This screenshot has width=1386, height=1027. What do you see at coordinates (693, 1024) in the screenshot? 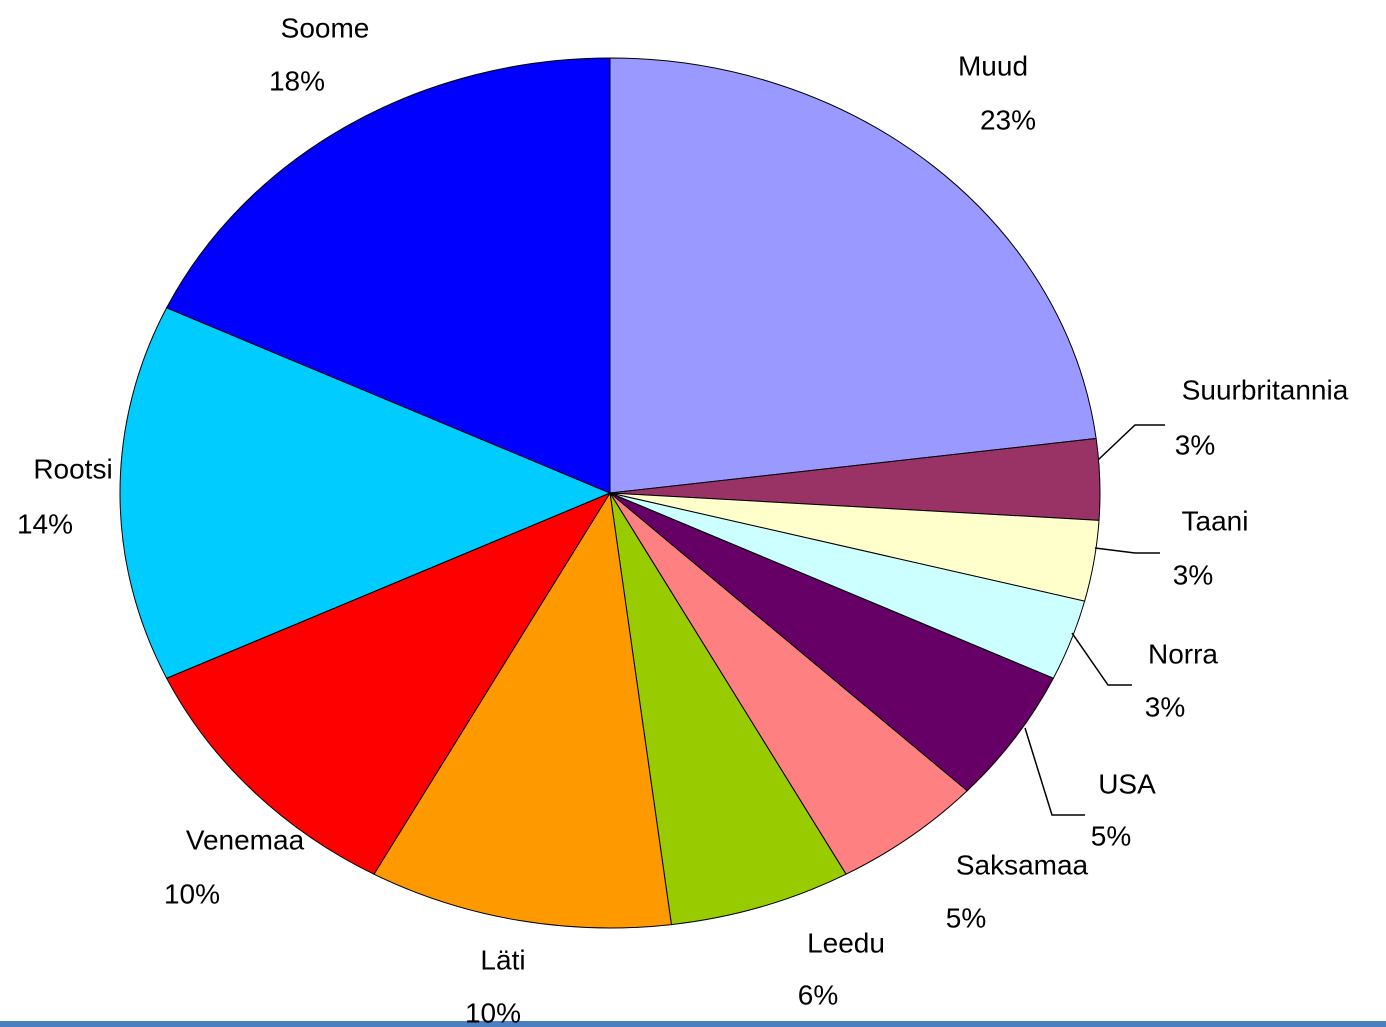
I see `bottom-bar` at bounding box center [693, 1024].